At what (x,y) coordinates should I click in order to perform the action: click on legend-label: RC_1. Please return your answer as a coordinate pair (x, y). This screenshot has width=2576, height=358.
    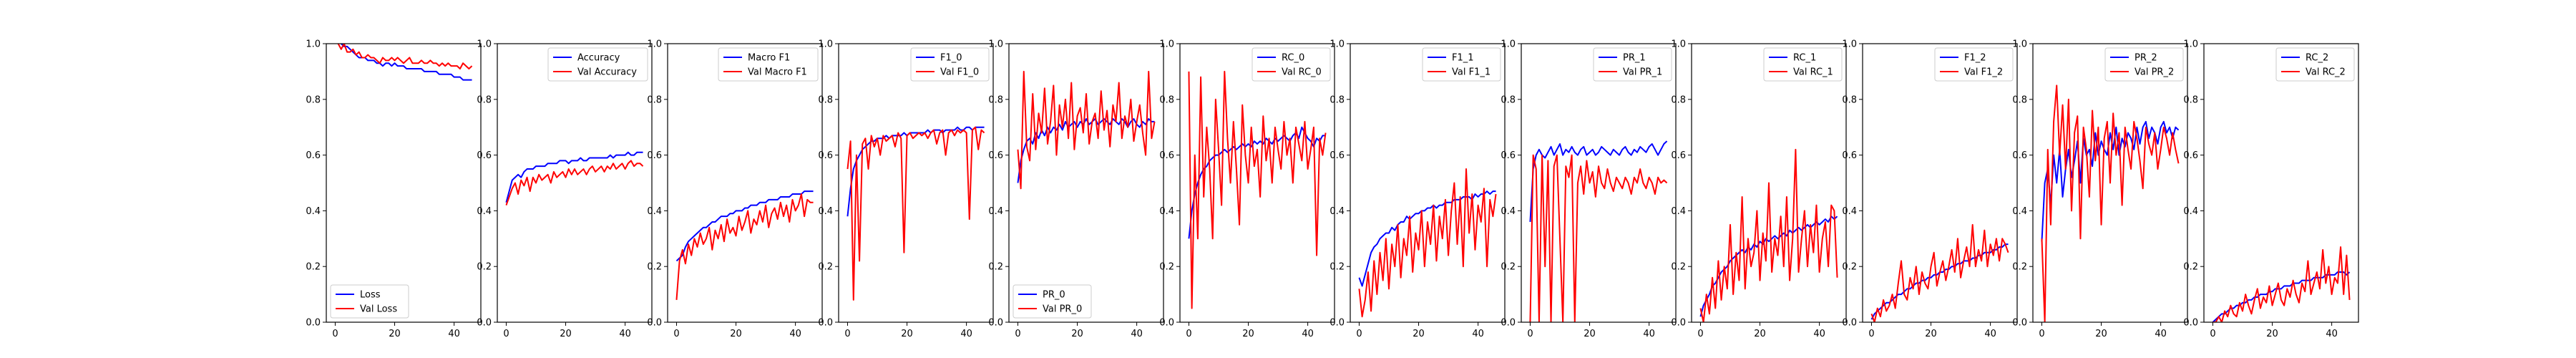
    Looking at the image, I should click on (1804, 58).